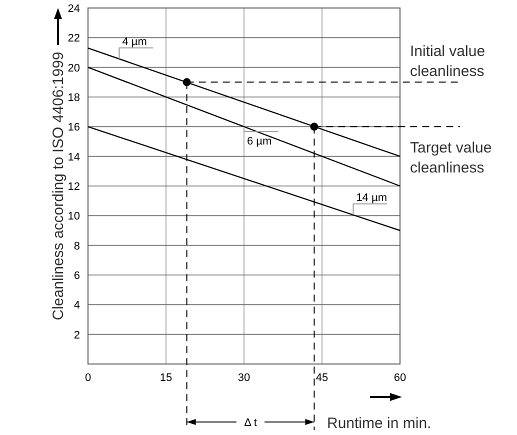 Image resolution: width=517 pixels, height=435 pixels. Describe the element at coordinates (134, 42) in the screenshot. I see `series-label: 4 µm` at that location.